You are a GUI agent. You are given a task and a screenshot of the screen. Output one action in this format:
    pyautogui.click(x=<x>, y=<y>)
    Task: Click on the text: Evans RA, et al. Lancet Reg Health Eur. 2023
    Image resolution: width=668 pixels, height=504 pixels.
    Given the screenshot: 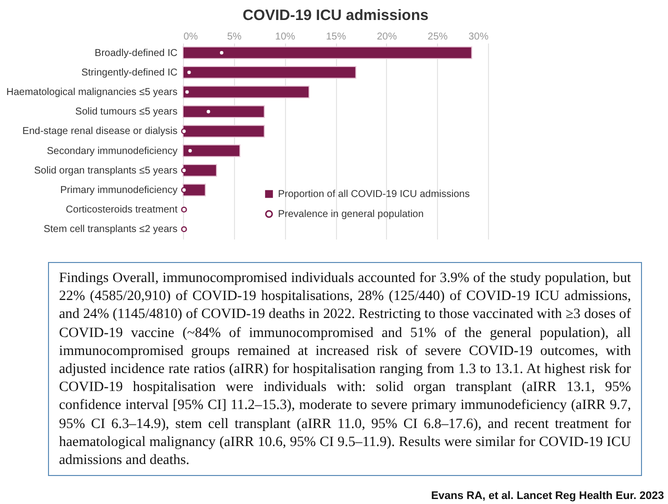 What is the action you would take?
    pyautogui.click(x=547, y=496)
    